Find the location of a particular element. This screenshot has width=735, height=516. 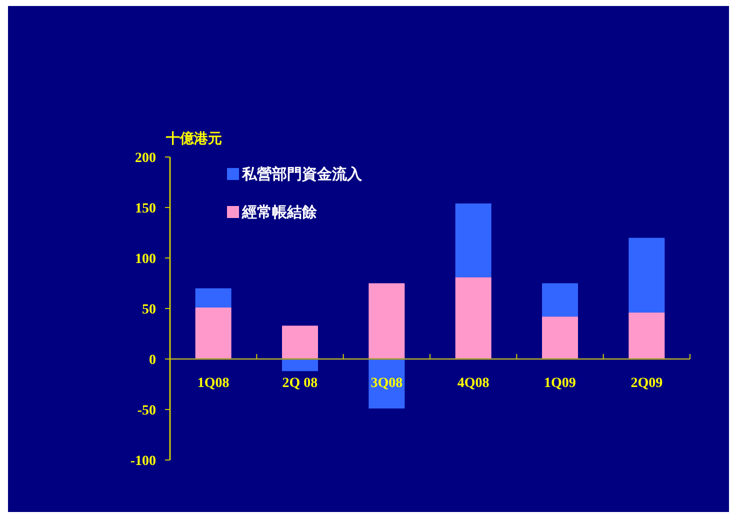

x-tick-label: 2Q09 is located at coordinates (646, 383).